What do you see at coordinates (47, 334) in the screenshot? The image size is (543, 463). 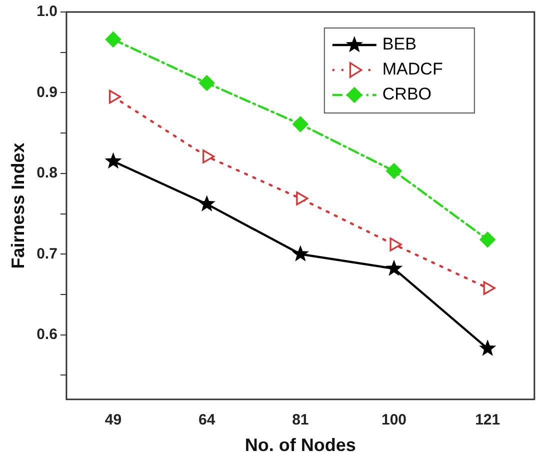 I see `y-tick-label: 0.6` at bounding box center [47, 334].